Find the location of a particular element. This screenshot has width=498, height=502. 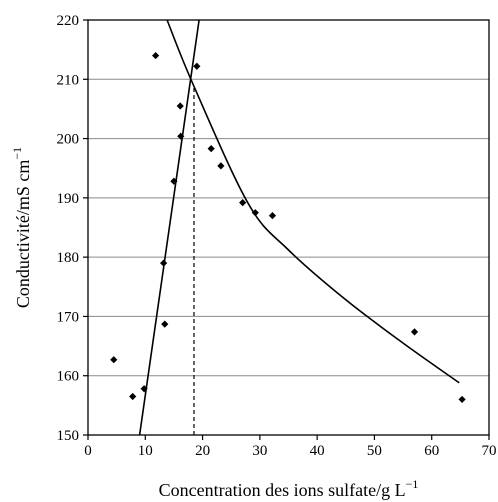

x-tick-label-40: 40 is located at coordinates (317, 451).